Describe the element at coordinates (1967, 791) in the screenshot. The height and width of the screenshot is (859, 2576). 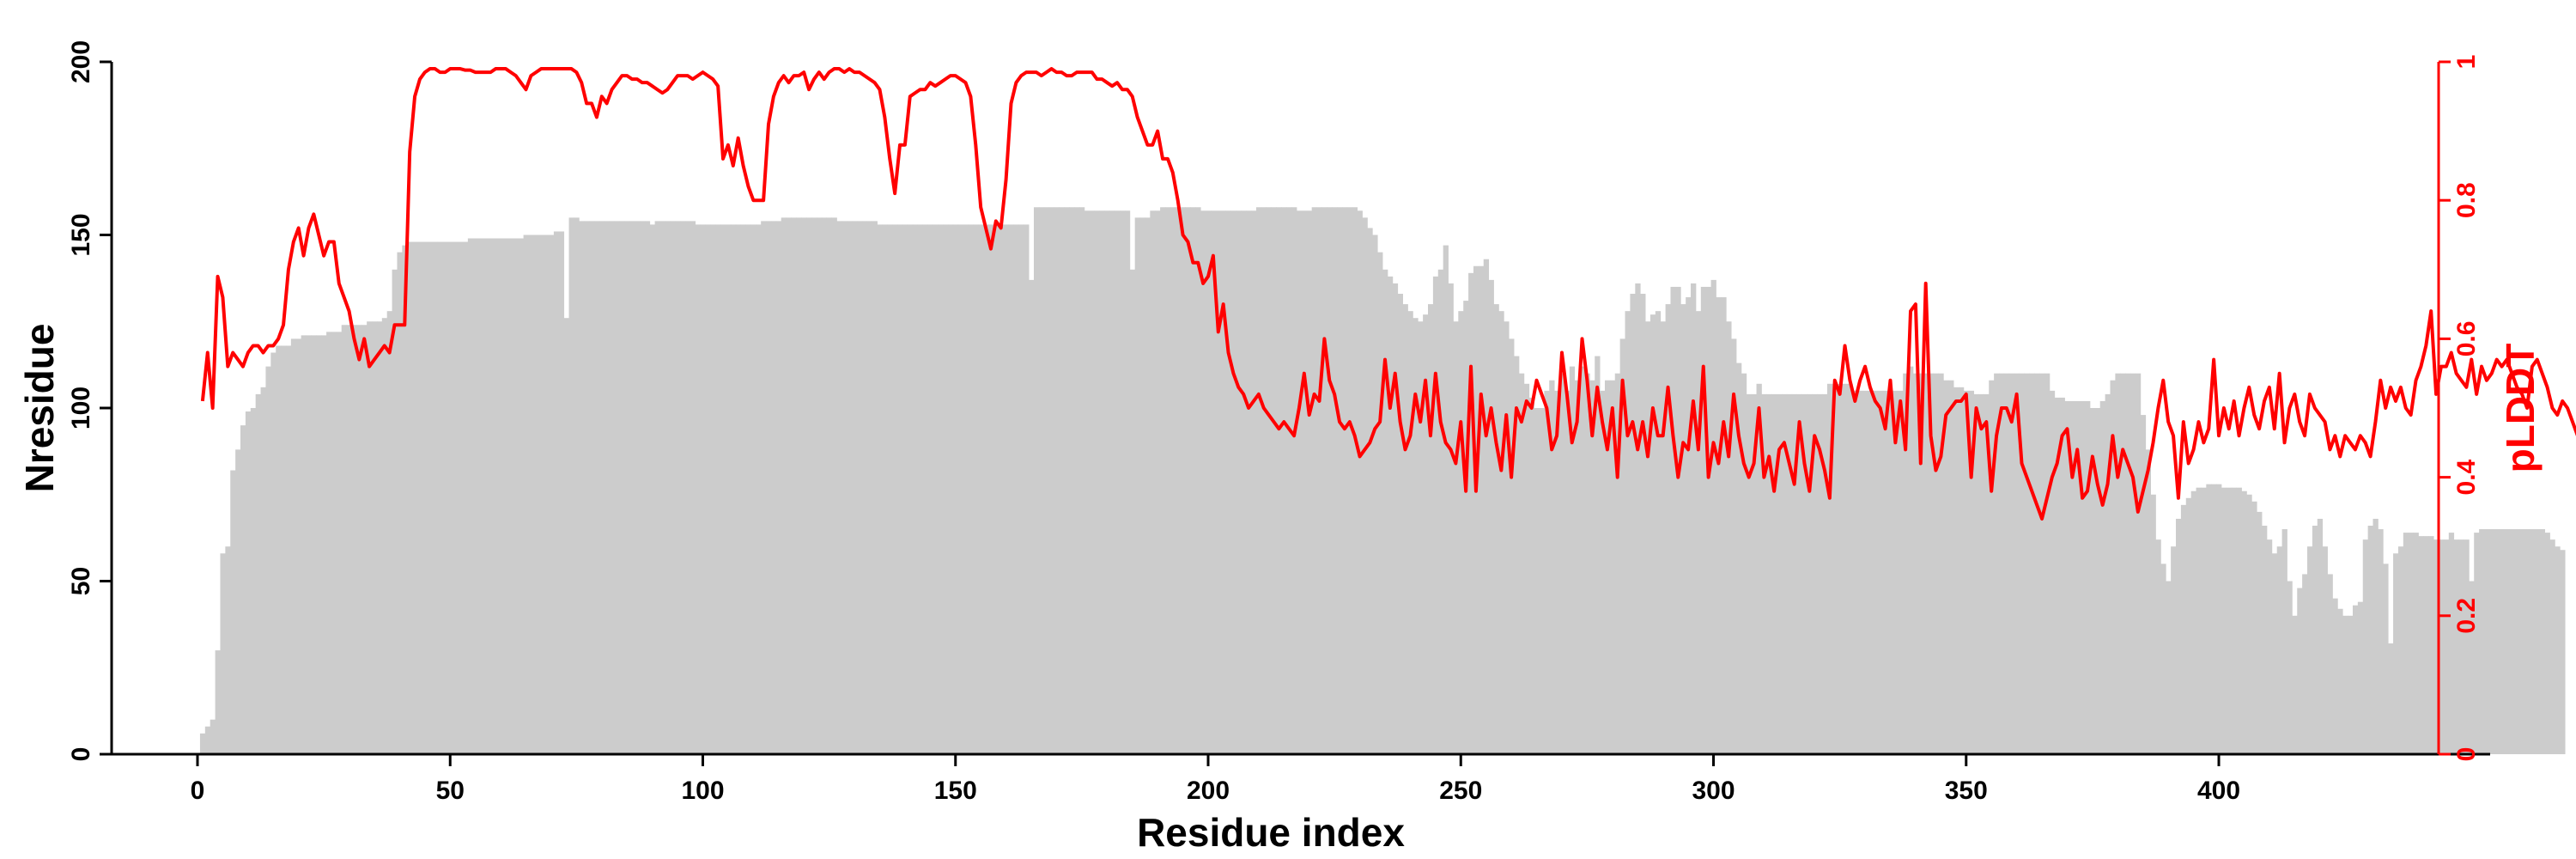
I see `x-tick-label: 350` at that location.